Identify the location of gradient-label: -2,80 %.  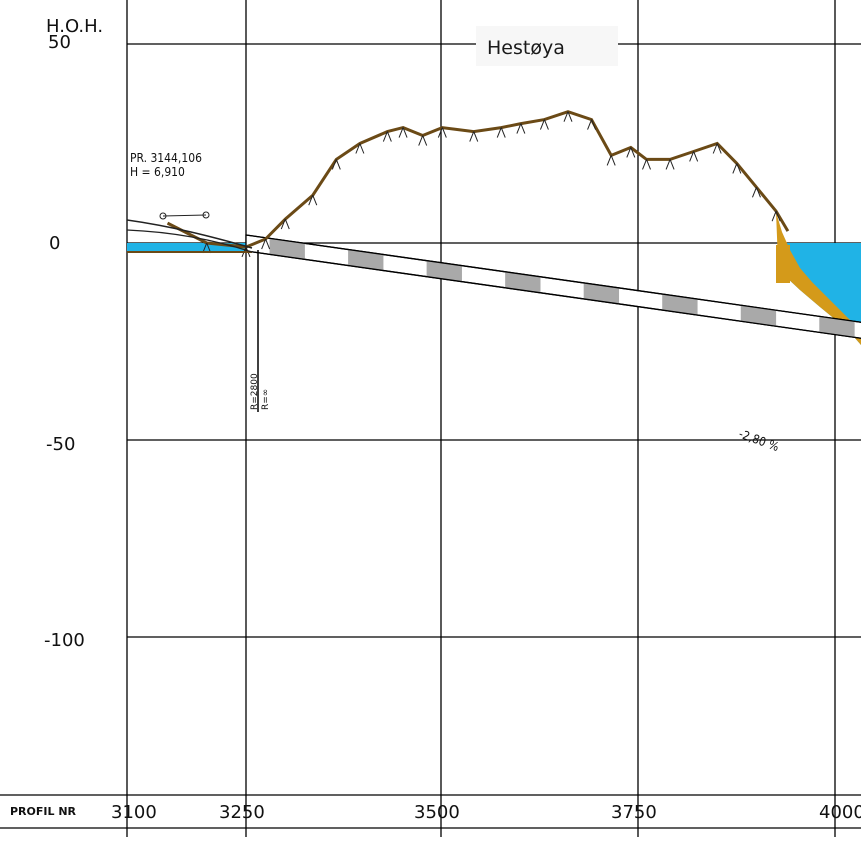
(759, 440).